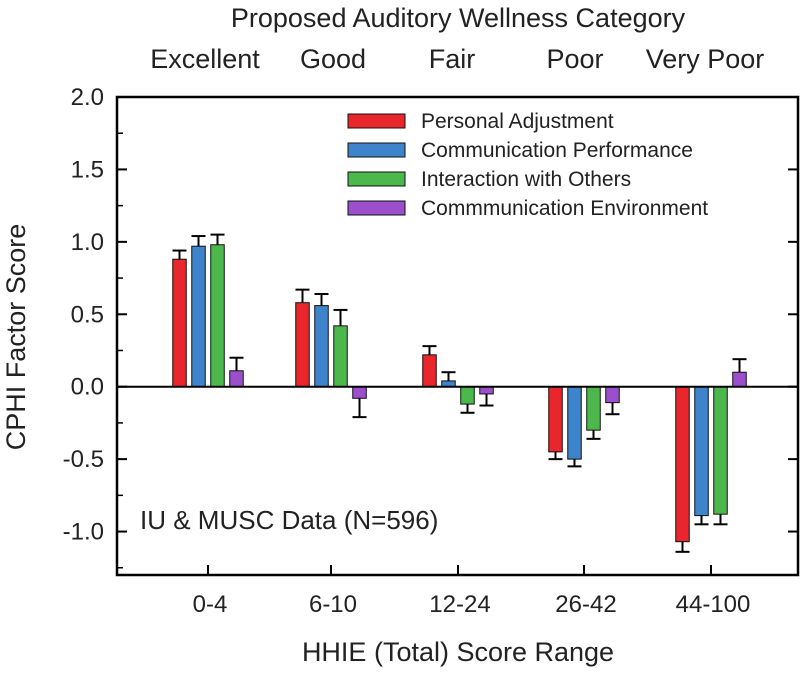 Image resolution: width=800 pixels, height=673 pixels. Describe the element at coordinates (333, 604) in the screenshot. I see `x-tick-label: 6-10` at that location.